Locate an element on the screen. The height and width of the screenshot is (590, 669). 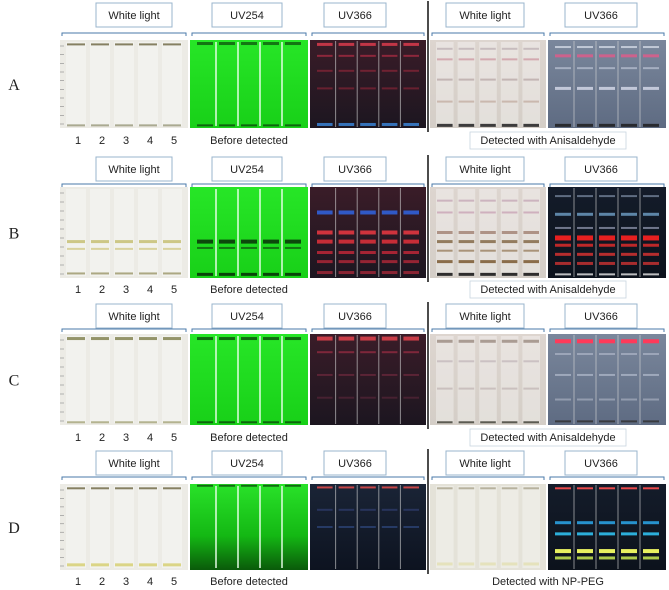
lane-number: 2 is located at coordinates (102, 438).